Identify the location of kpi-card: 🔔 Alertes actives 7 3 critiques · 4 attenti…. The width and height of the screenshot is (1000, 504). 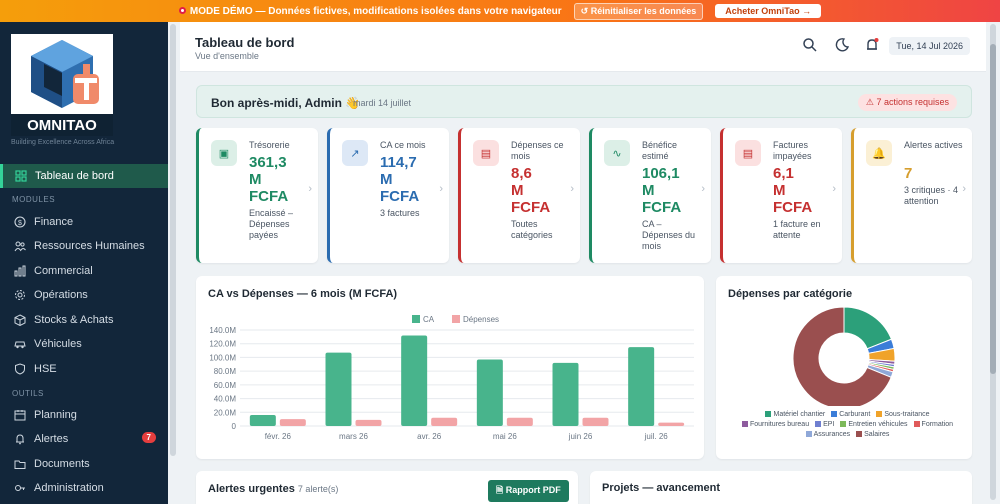
(911, 195).